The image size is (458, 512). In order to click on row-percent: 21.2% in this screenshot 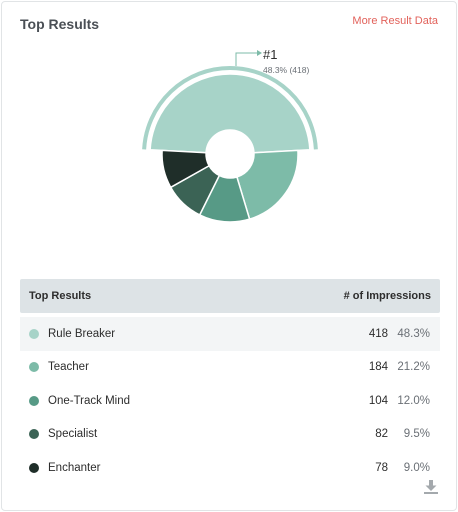, I will do `click(413, 367)`.